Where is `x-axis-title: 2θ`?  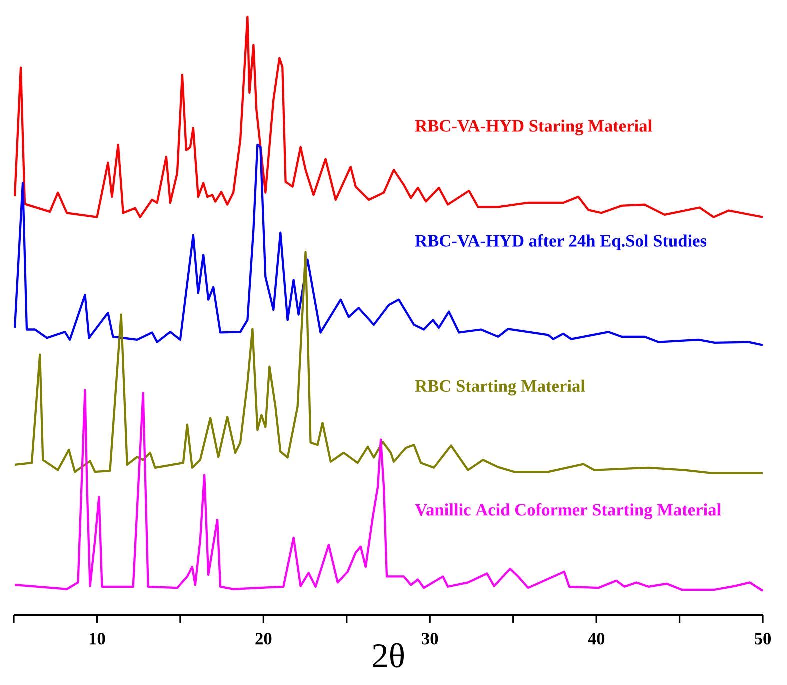
x-axis-title: 2θ is located at coordinates (388, 655).